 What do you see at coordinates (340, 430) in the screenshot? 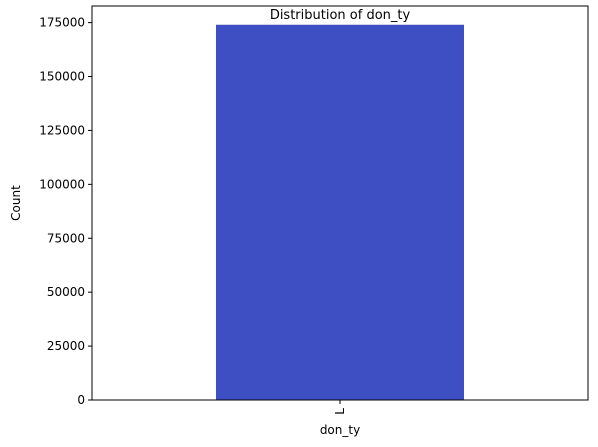
I see `x-axis-label: don_ty` at bounding box center [340, 430].